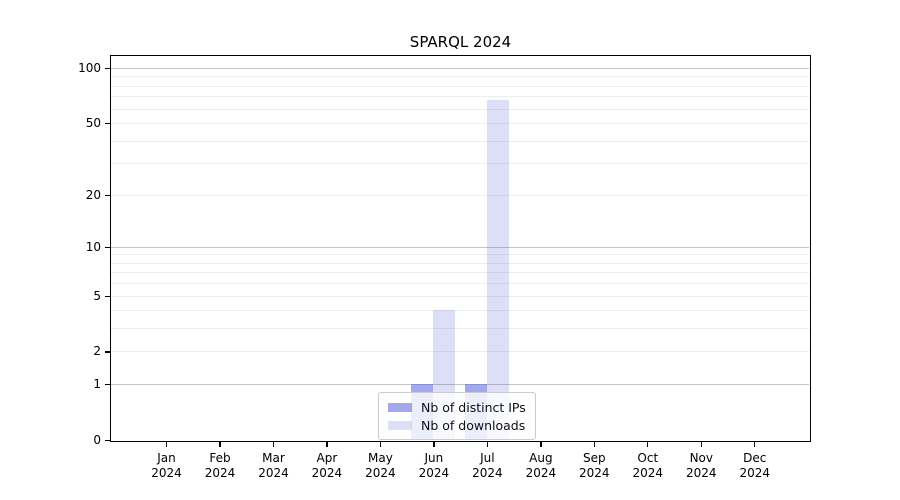 Image resolution: width=900 pixels, height=500 pixels. What do you see at coordinates (97, 351) in the screenshot?
I see `y-tick-label-2: 2` at bounding box center [97, 351].